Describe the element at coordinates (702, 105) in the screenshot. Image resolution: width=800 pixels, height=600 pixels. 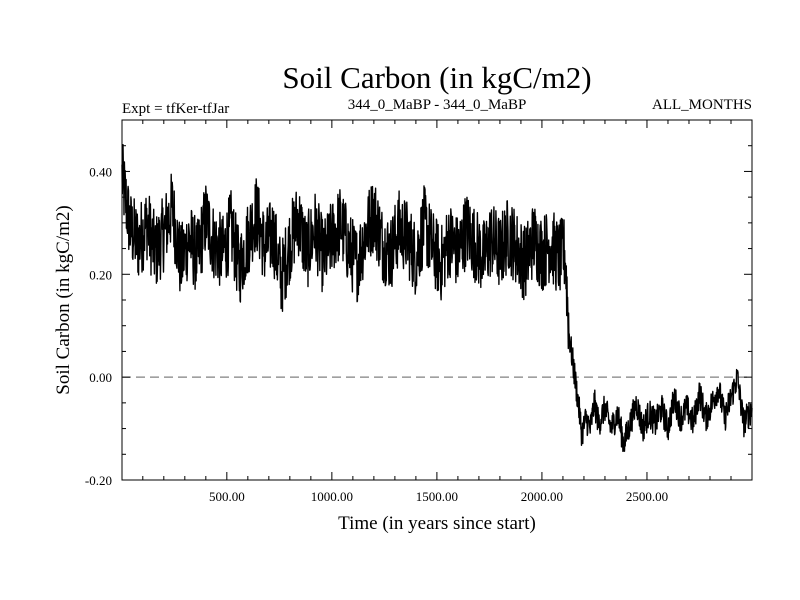
I see `months-label: ALL_MONTHS` at that location.